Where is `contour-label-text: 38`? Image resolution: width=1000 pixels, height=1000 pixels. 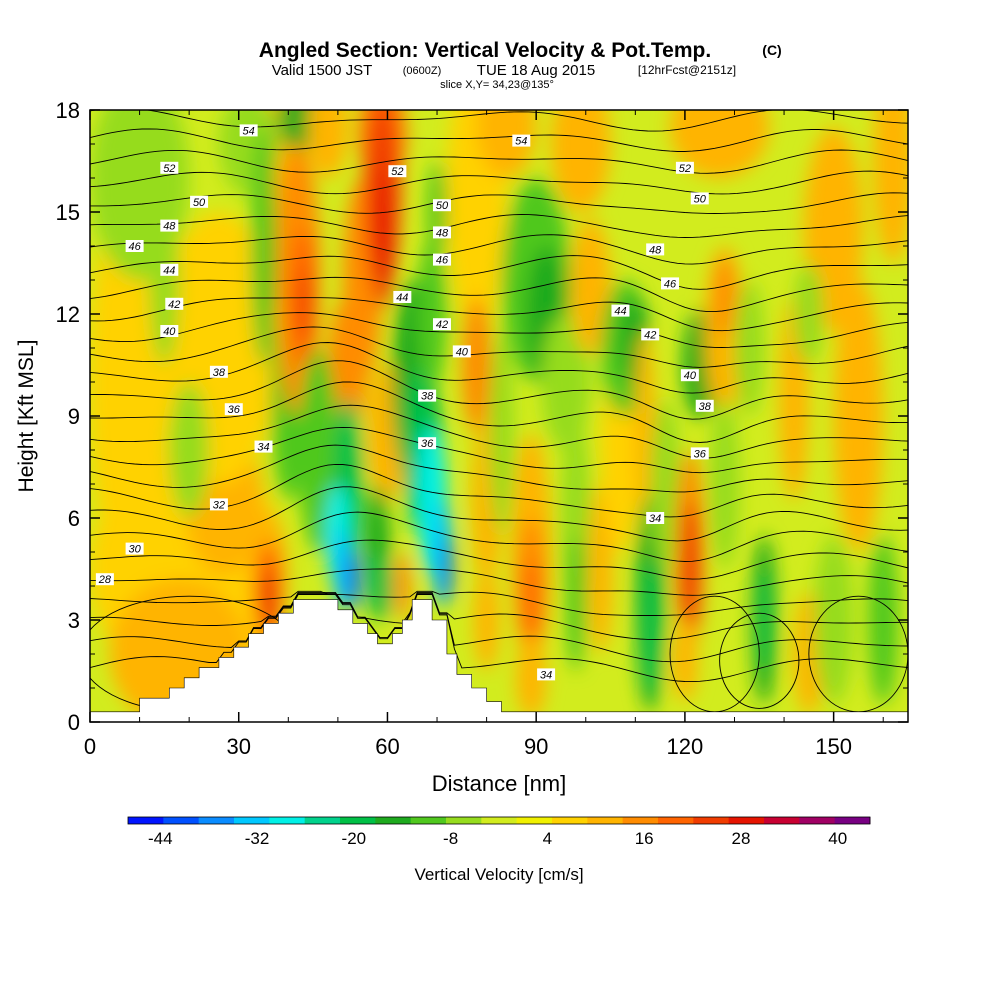
contour-label-text: 38 is located at coordinates (705, 407).